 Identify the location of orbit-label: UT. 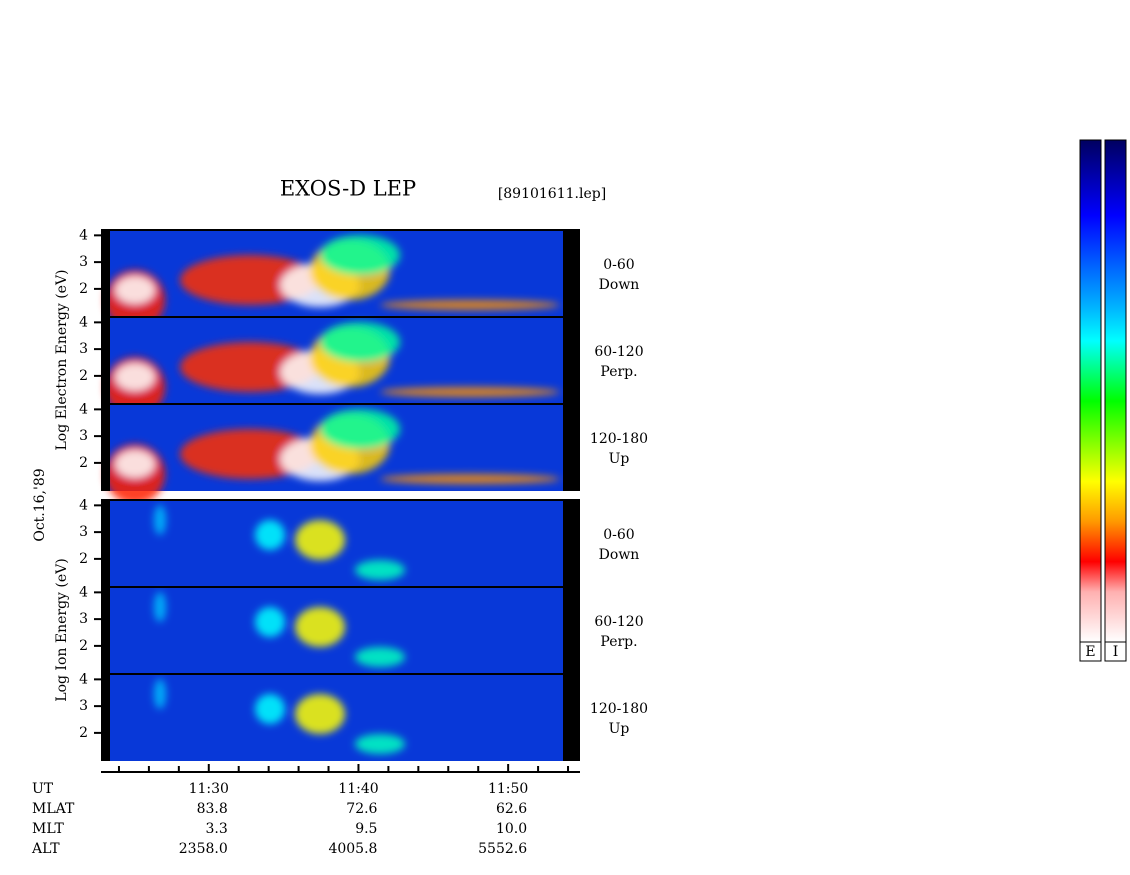
(43, 789).